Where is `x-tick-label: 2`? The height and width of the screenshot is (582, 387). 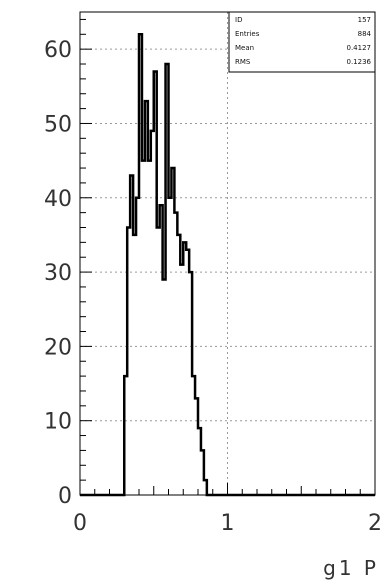
x-tick-label: 2 is located at coordinates (375, 523).